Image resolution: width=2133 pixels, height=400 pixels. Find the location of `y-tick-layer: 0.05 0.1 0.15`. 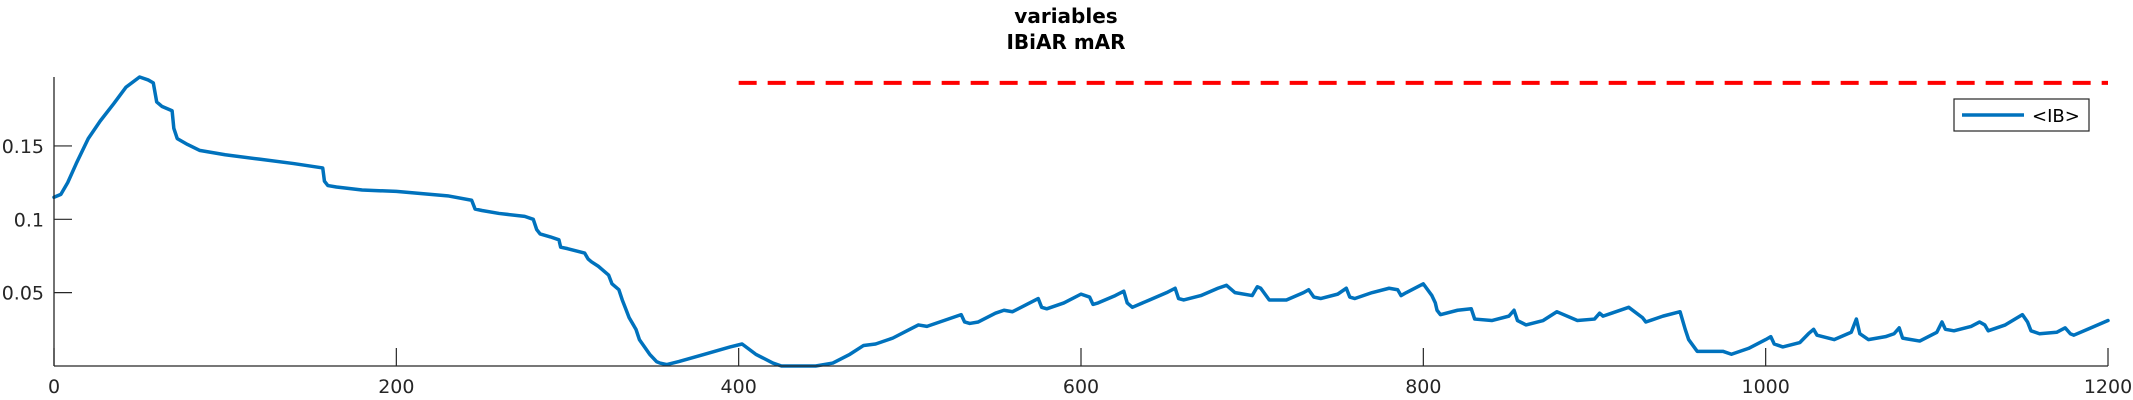

y-tick-layer: 0.05 0.1 0.15 is located at coordinates (37, 220).